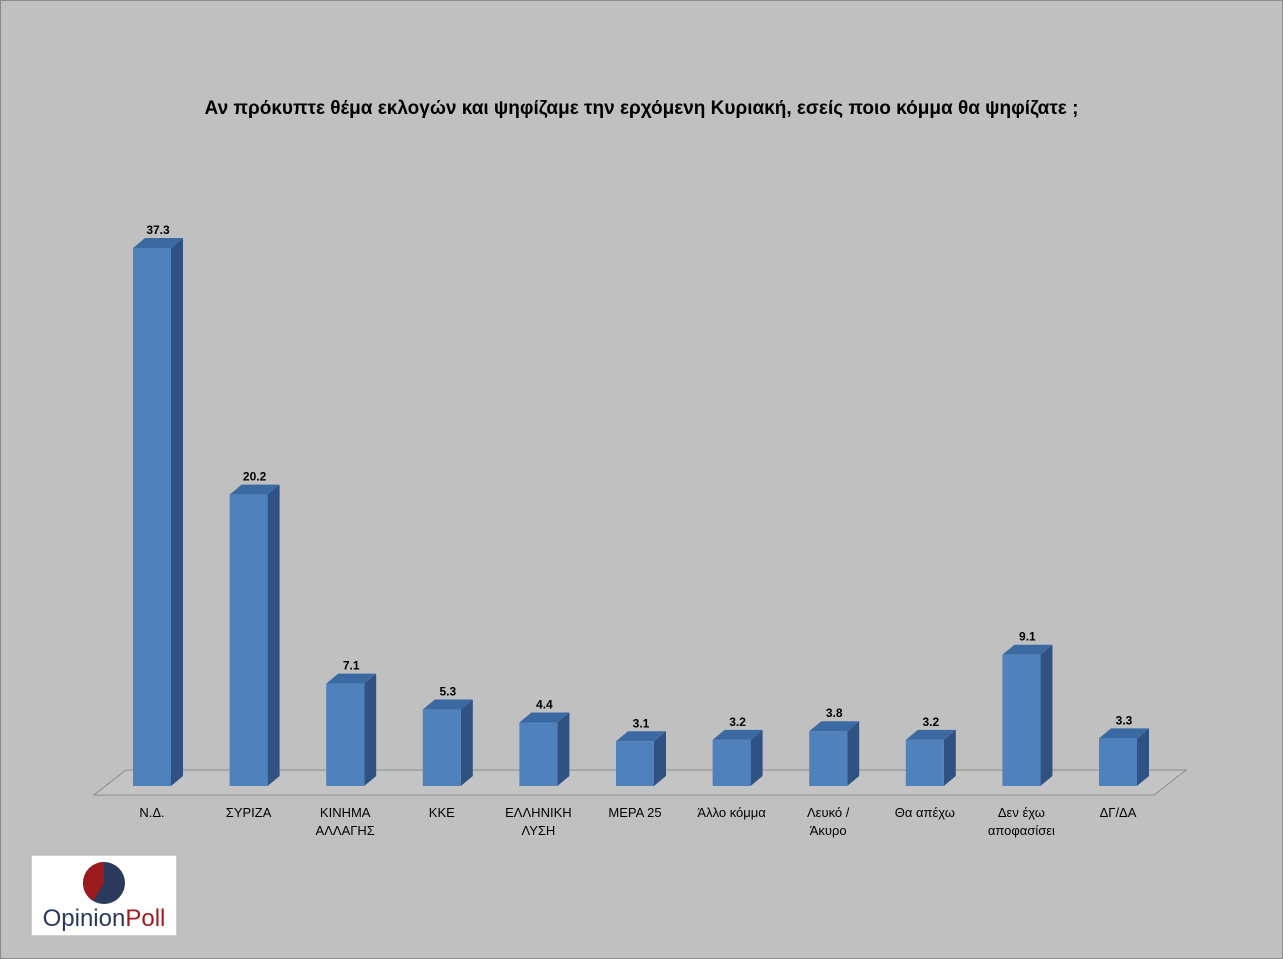 The width and height of the screenshot is (1283, 959). Describe the element at coordinates (828, 822) in the screenshot. I see `category-label: Λευκό / Άκυρο` at that location.